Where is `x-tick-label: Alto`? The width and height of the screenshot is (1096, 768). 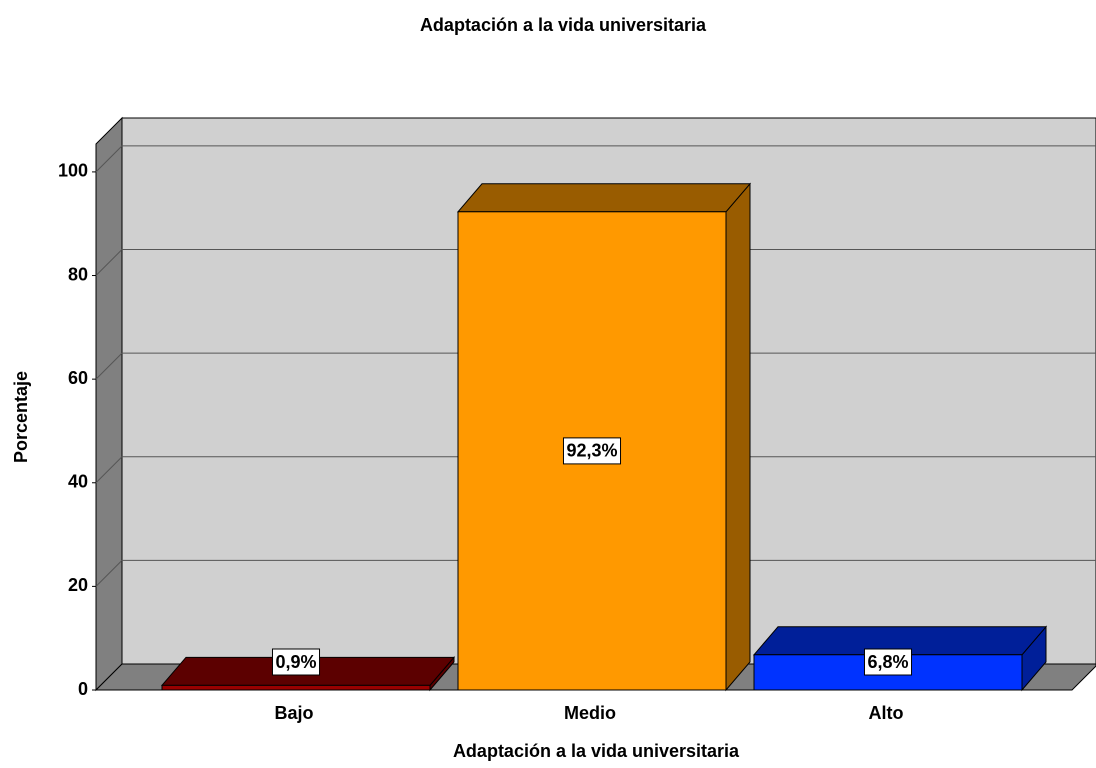 x-tick-label: Alto is located at coordinates (886, 713).